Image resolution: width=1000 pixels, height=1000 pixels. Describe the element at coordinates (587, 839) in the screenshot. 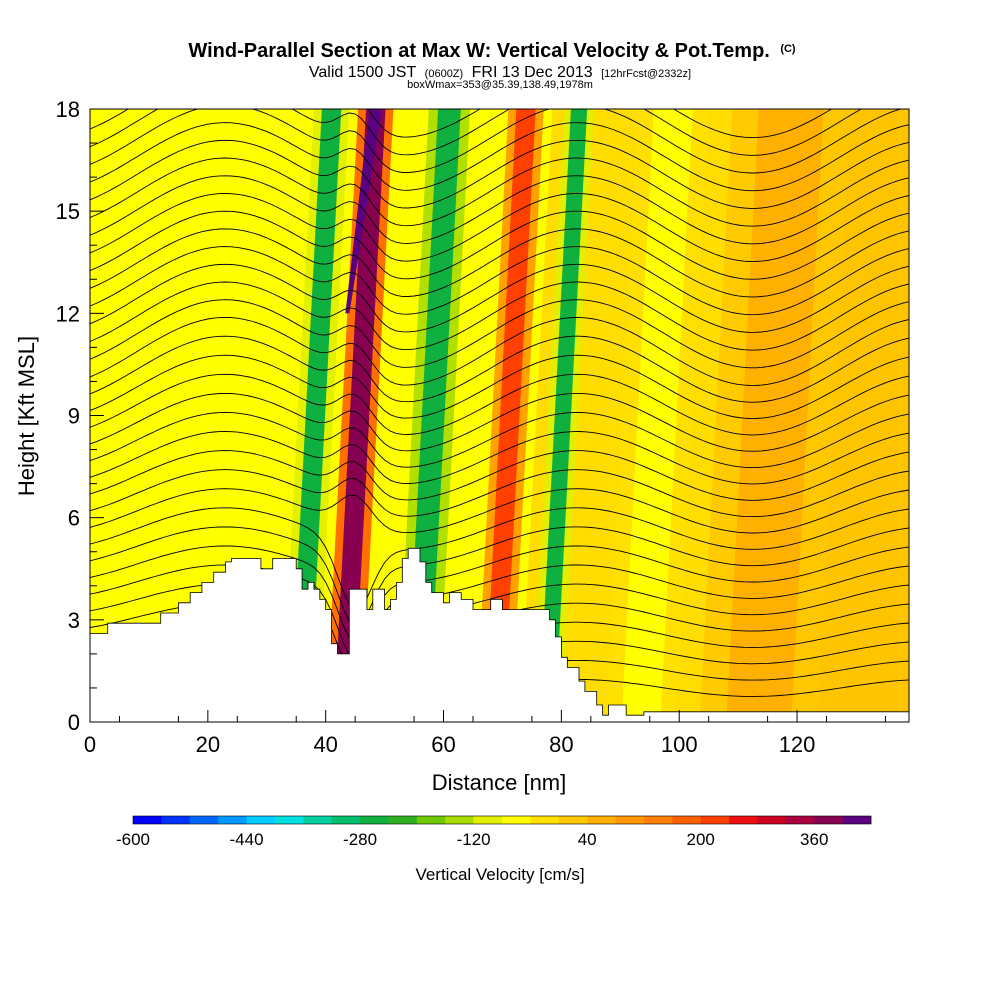

I see `colorbar-tick-label: 40` at that location.